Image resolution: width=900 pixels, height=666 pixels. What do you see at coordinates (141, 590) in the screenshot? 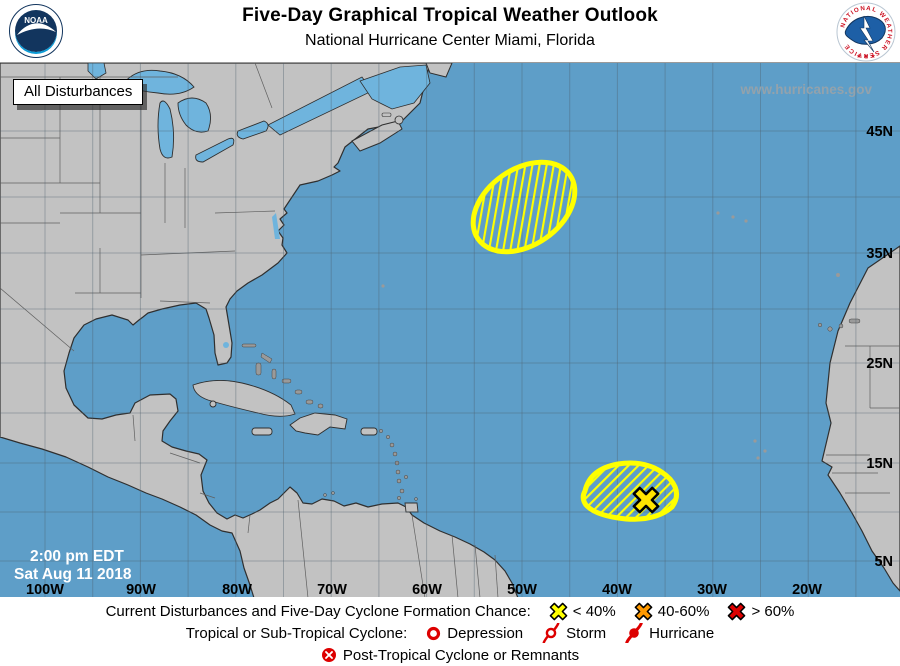
I see `lon-label: 90W` at bounding box center [141, 590].